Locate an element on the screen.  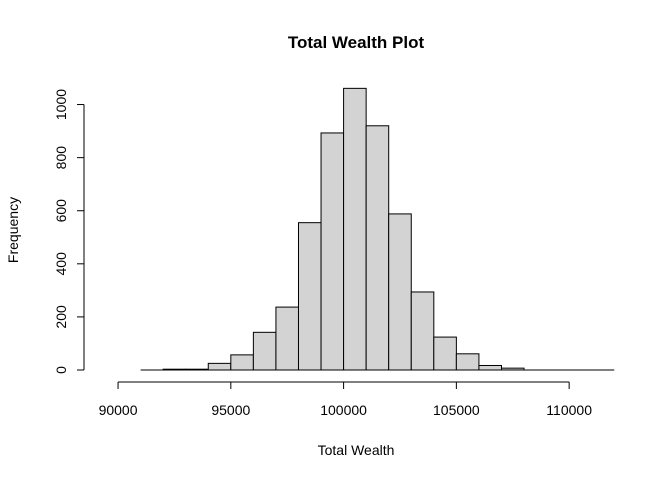
y-tick-label-4: 800 is located at coordinates (61, 158).